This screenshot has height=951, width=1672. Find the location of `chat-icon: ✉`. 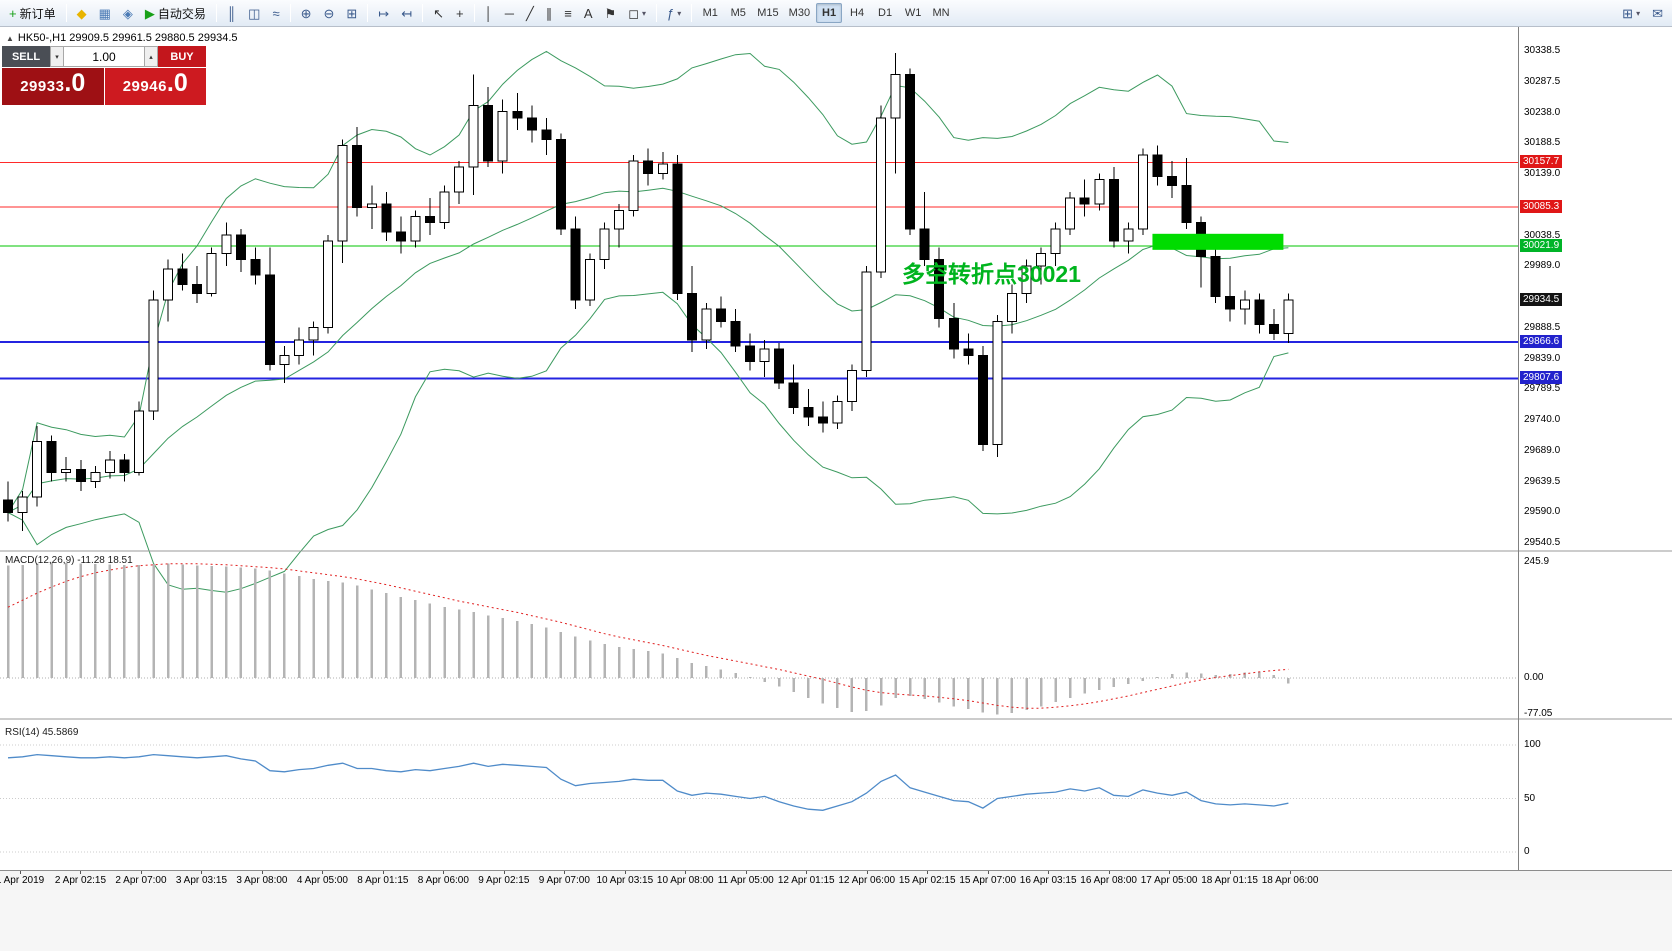

chat-icon: ✉ is located at coordinates (1657, 13).